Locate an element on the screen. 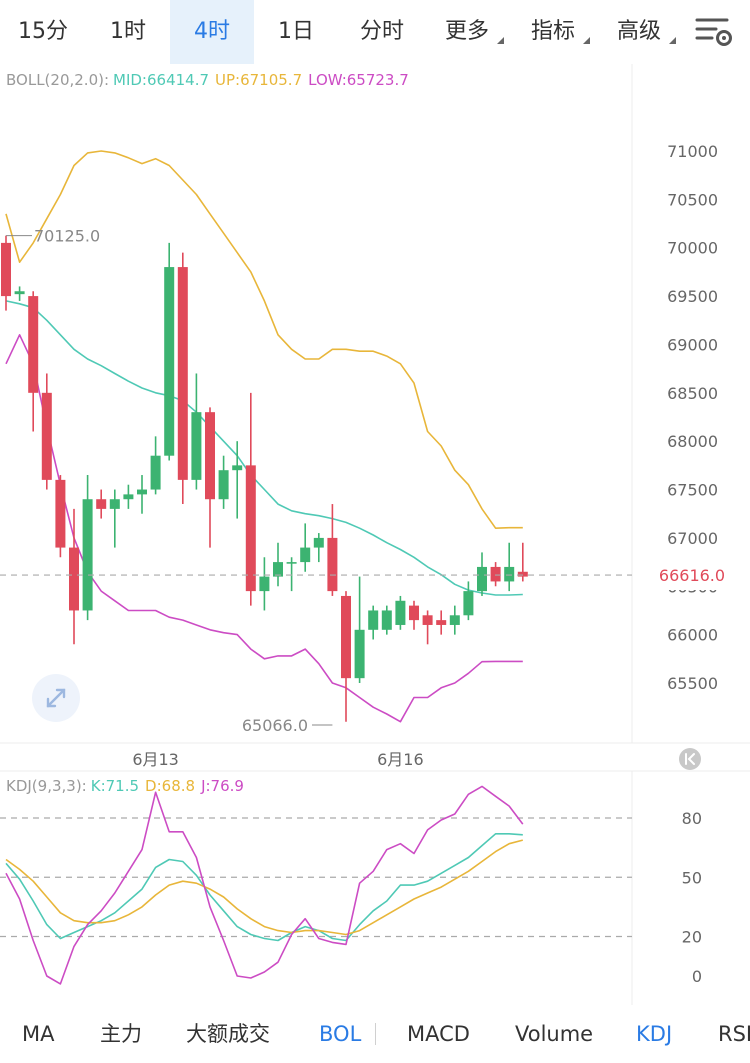 This screenshot has height=1063, width=750. kdj-j-line is located at coordinates (264, 885).